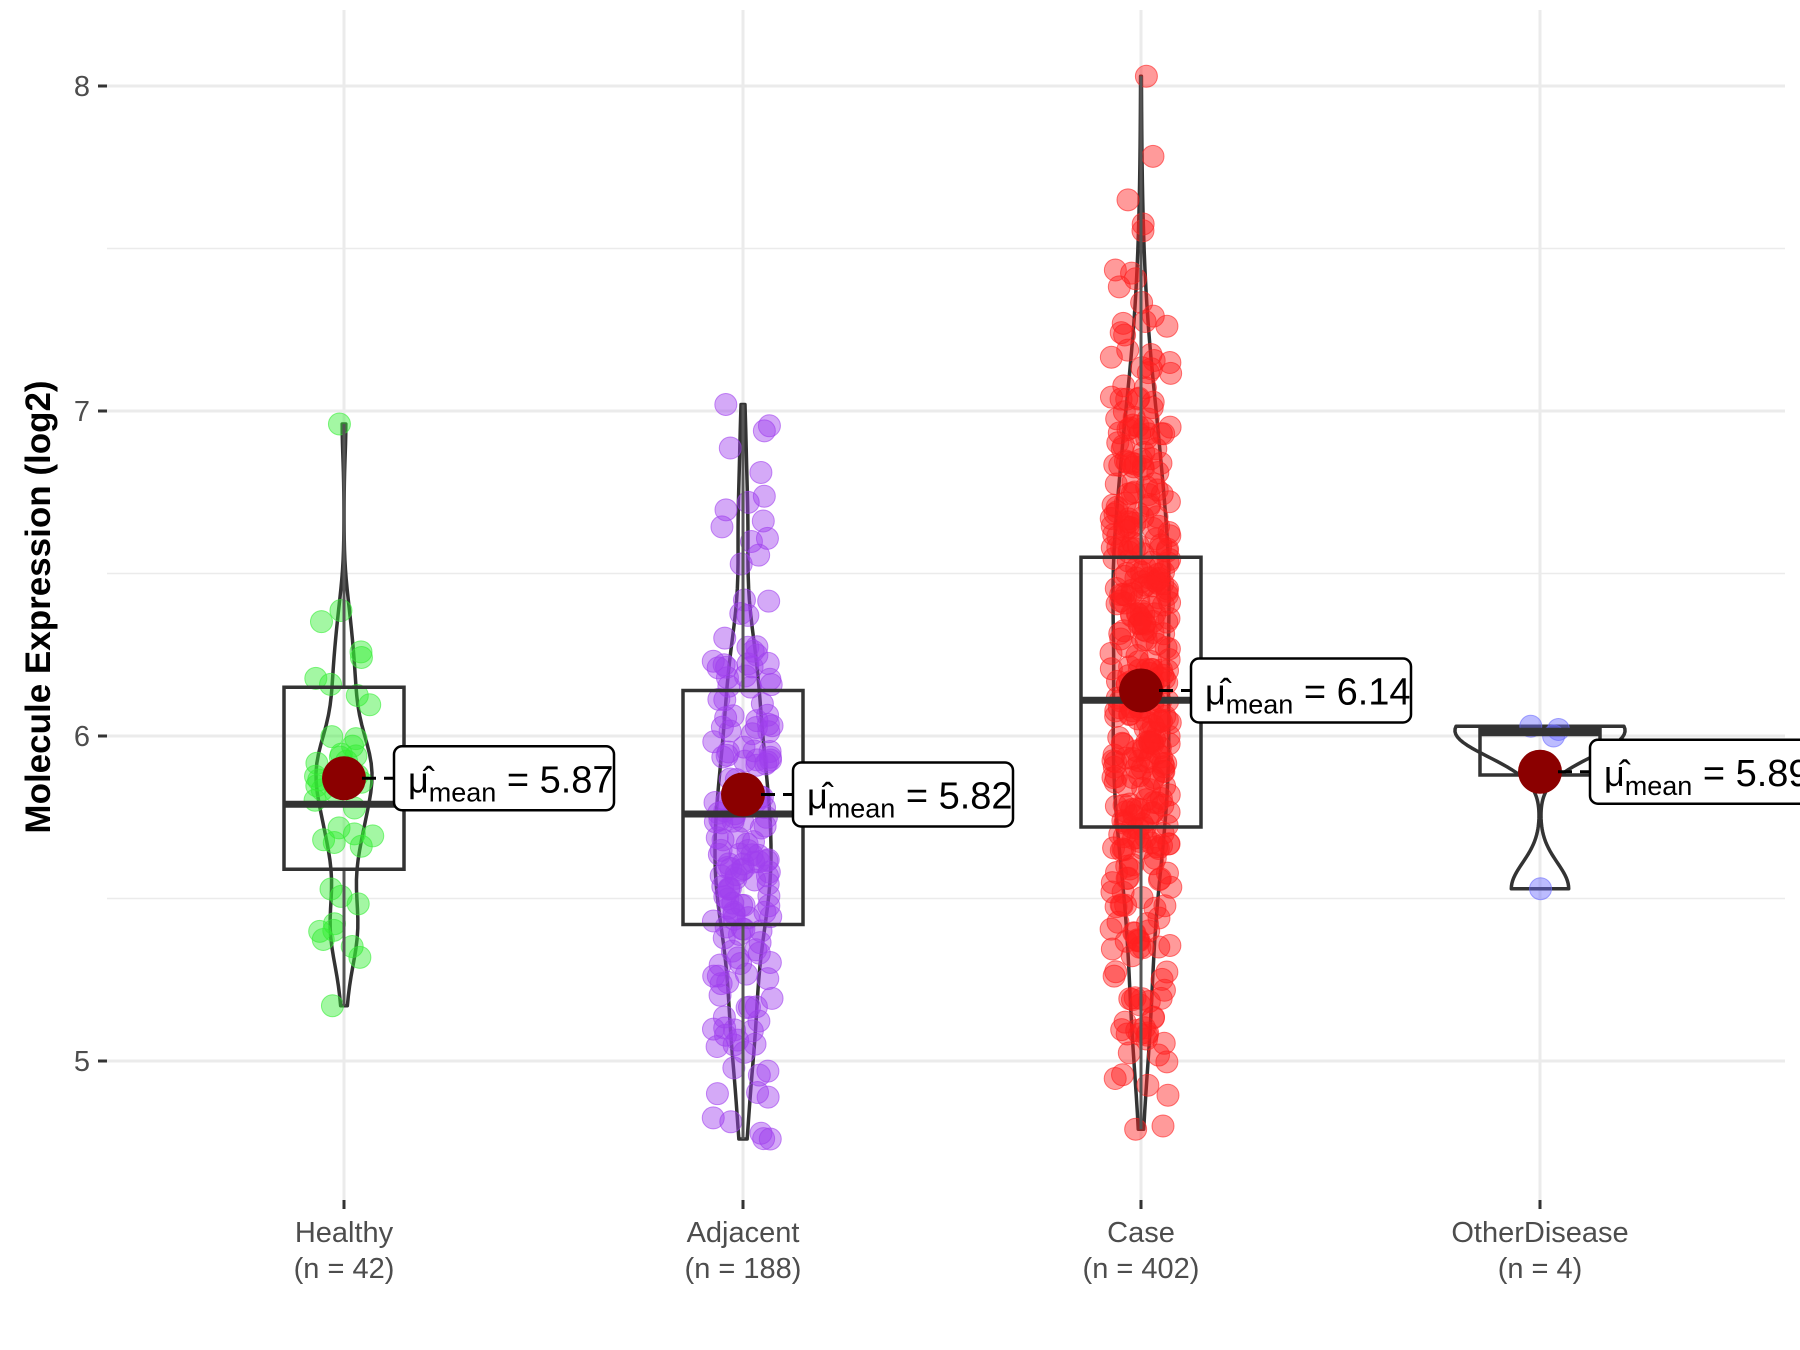 This screenshot has width=1800, height=1350. I want to click on x-tick-label: Case, so click(1141, 1233).